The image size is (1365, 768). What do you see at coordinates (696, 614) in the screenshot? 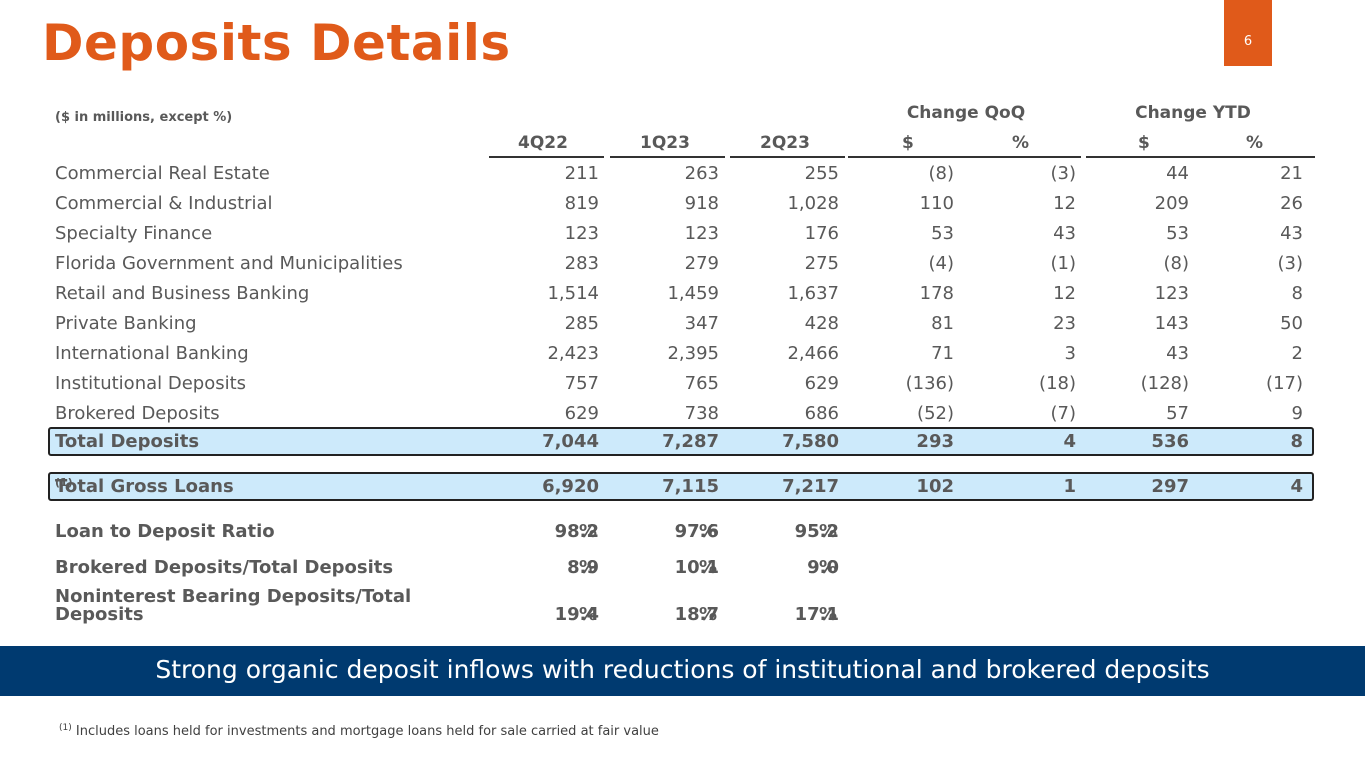
I see `ratio-value-1q23: 18.7` at bounding box center [696, 614].